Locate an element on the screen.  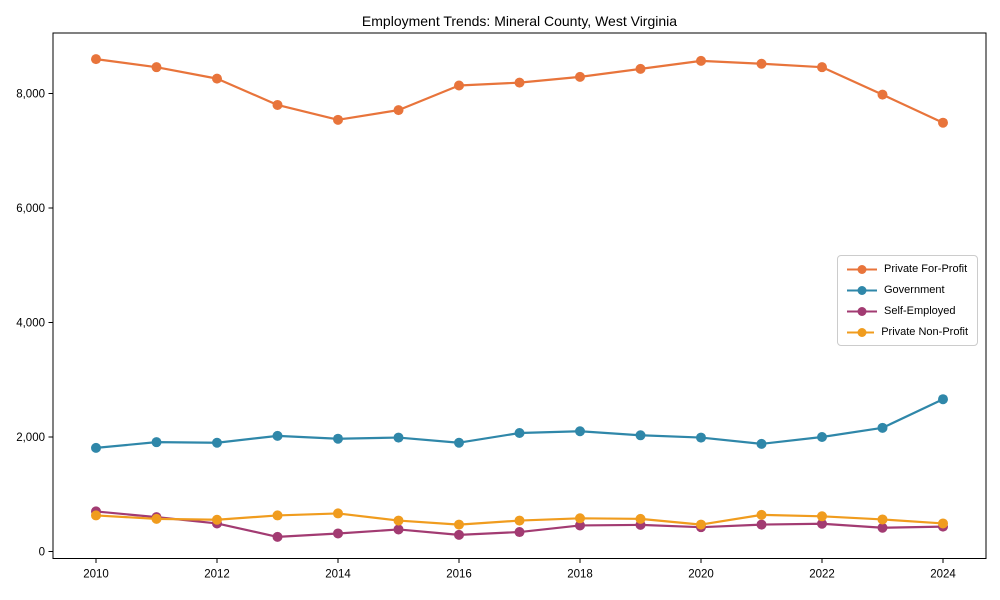
legend-item: Self-Employed is located at coordinates (907, 311).